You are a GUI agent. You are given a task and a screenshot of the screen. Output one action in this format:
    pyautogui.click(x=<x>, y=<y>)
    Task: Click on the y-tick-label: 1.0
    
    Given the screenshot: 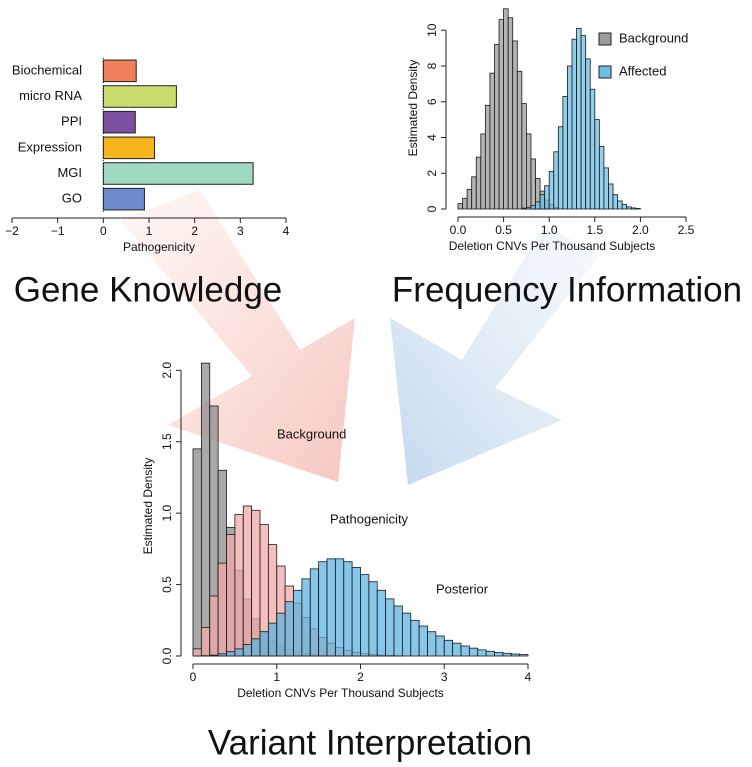 What is the action you would take?
    pyautogui.click(x=167, y=512)
    